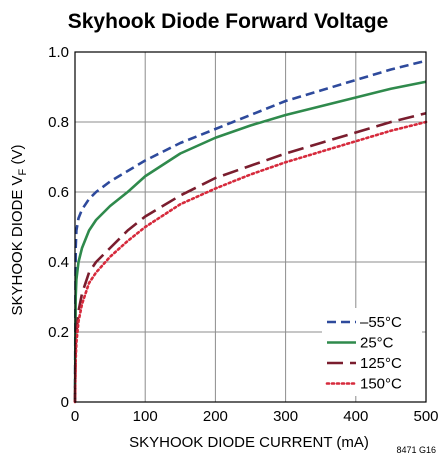 This screenshot has height=460, width=443. I want to click on y-axis-label: SKYHOOK DIODE VF (V), so click(19, 230).